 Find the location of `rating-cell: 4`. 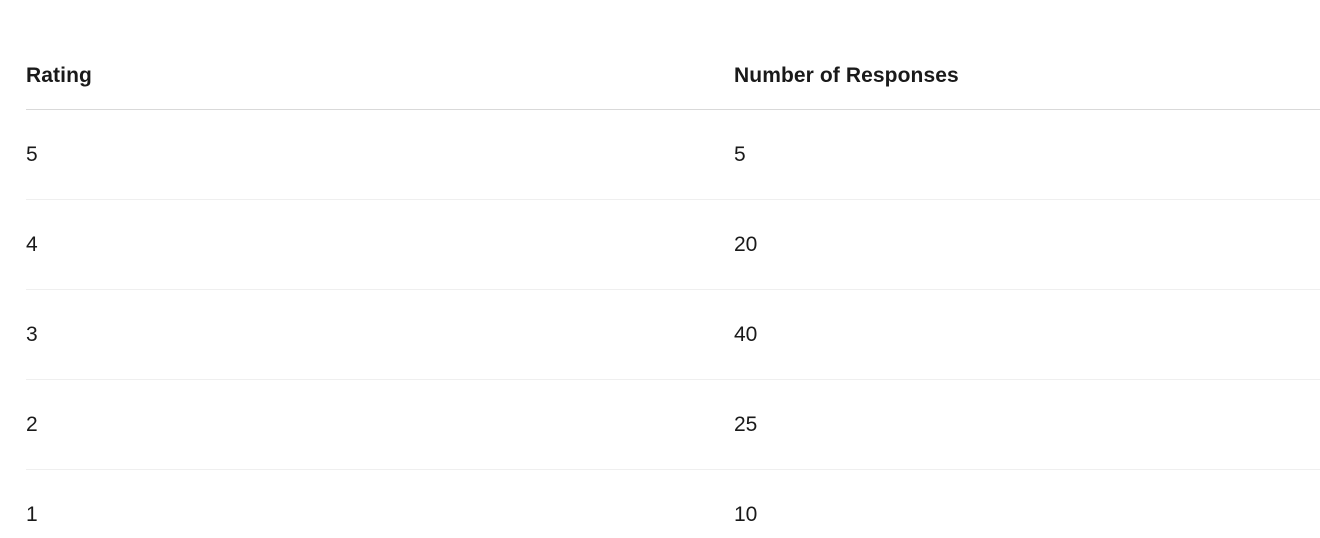

rating-cell: 4 is located at coordinates (380, 244).